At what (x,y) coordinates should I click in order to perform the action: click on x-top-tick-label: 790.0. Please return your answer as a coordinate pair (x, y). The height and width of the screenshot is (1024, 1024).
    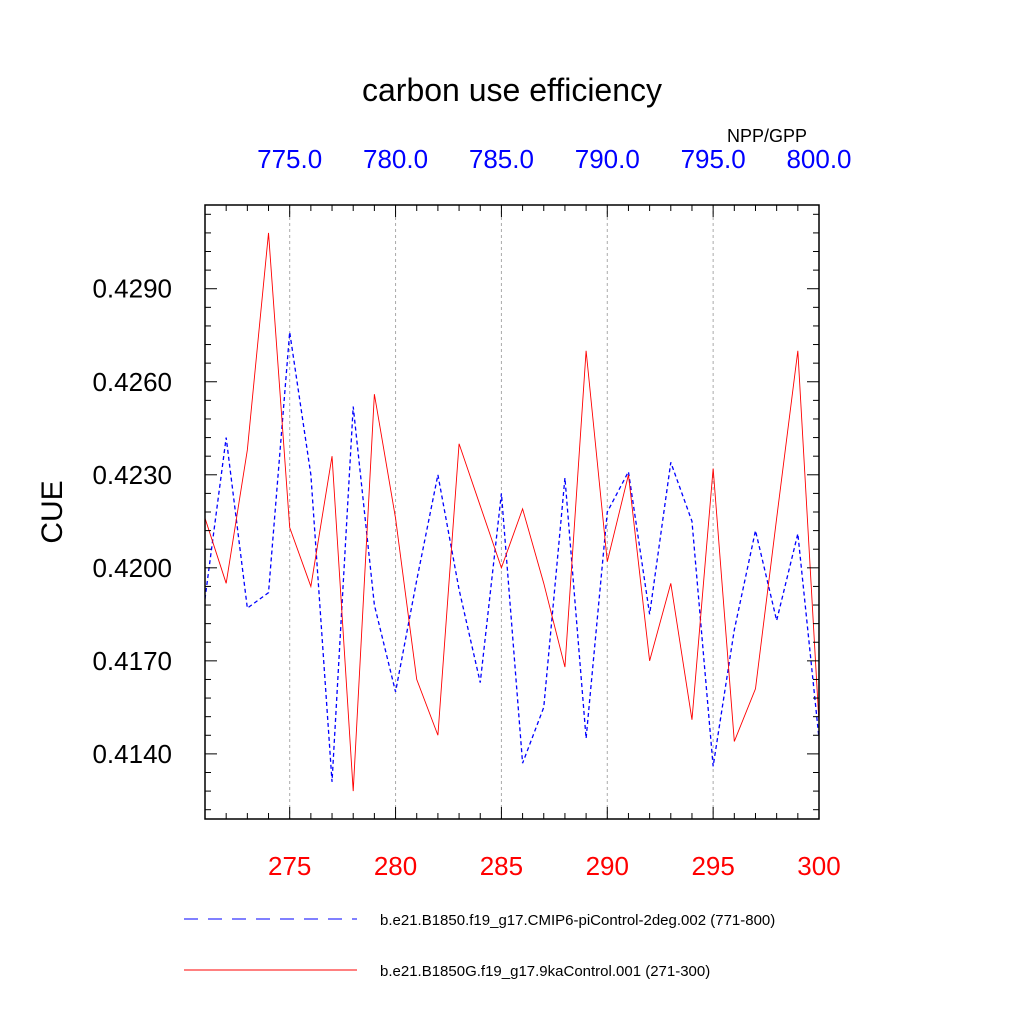
    Looking at the image, I should click on (607, 159).